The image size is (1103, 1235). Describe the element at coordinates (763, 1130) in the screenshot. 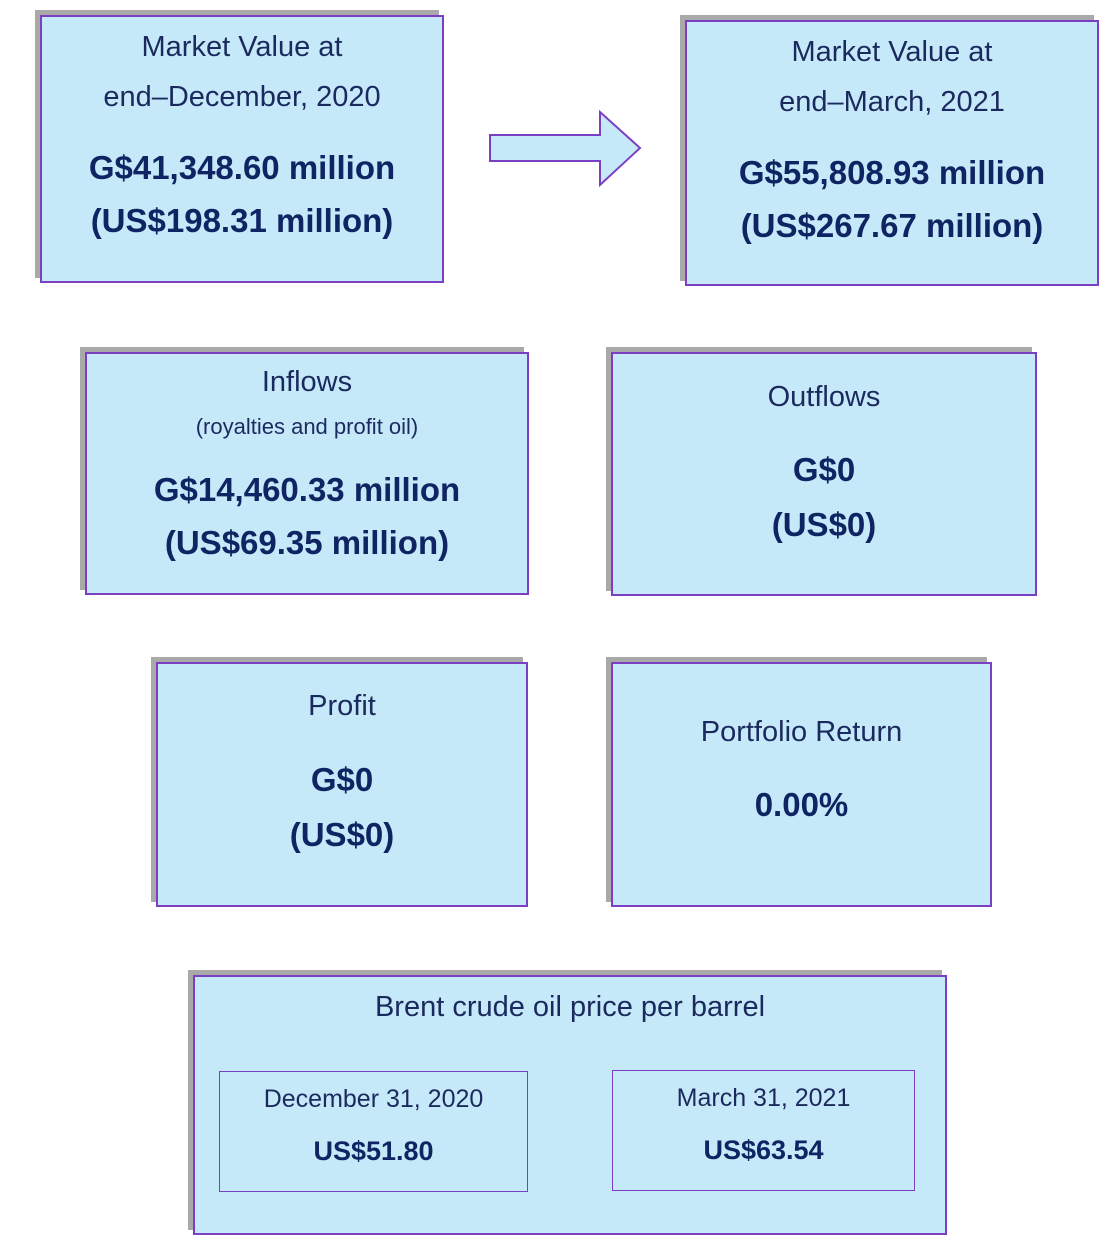

I see `brent-end-box: March 31, 2021 US$63.54` at that location.